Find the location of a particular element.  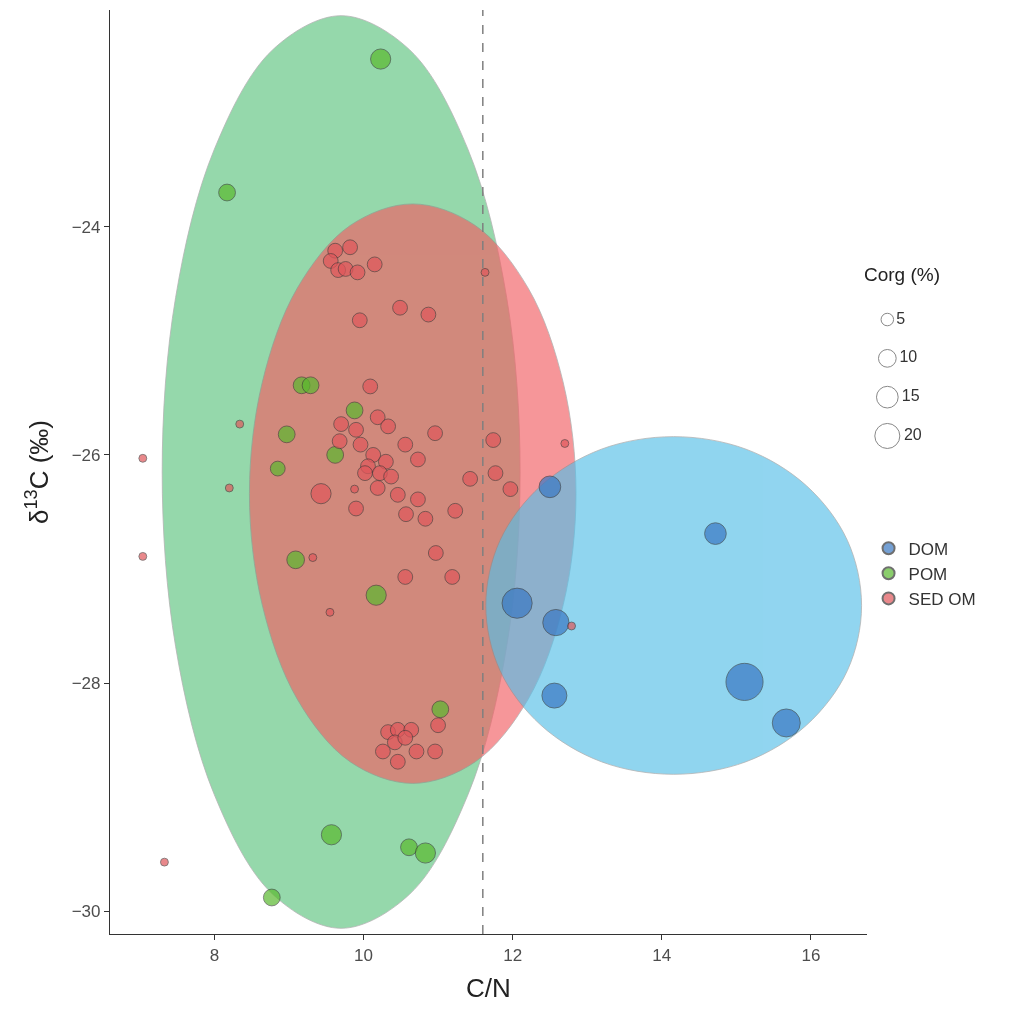

legend-label: SED OM is located at coordinates (942, 600).